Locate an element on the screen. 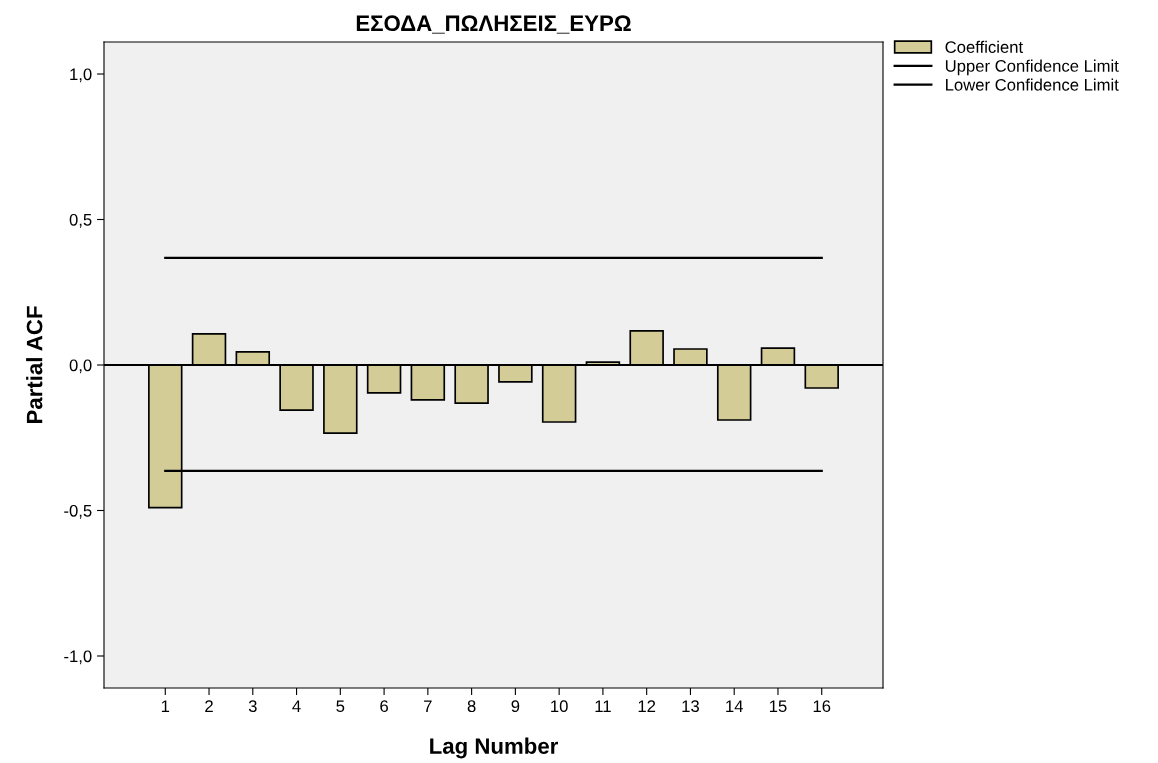  x-tick-label: 15 is located at coordinates (778, 706).